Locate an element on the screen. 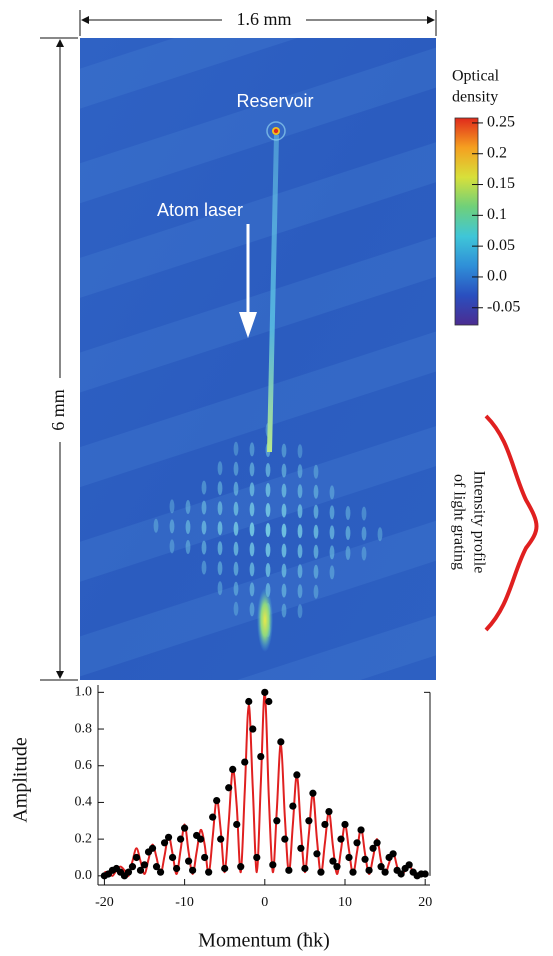 The width and height of the screenshot is (553, 956). colorbar-tick-label: 0.0 is located at coordinates (497, 276).